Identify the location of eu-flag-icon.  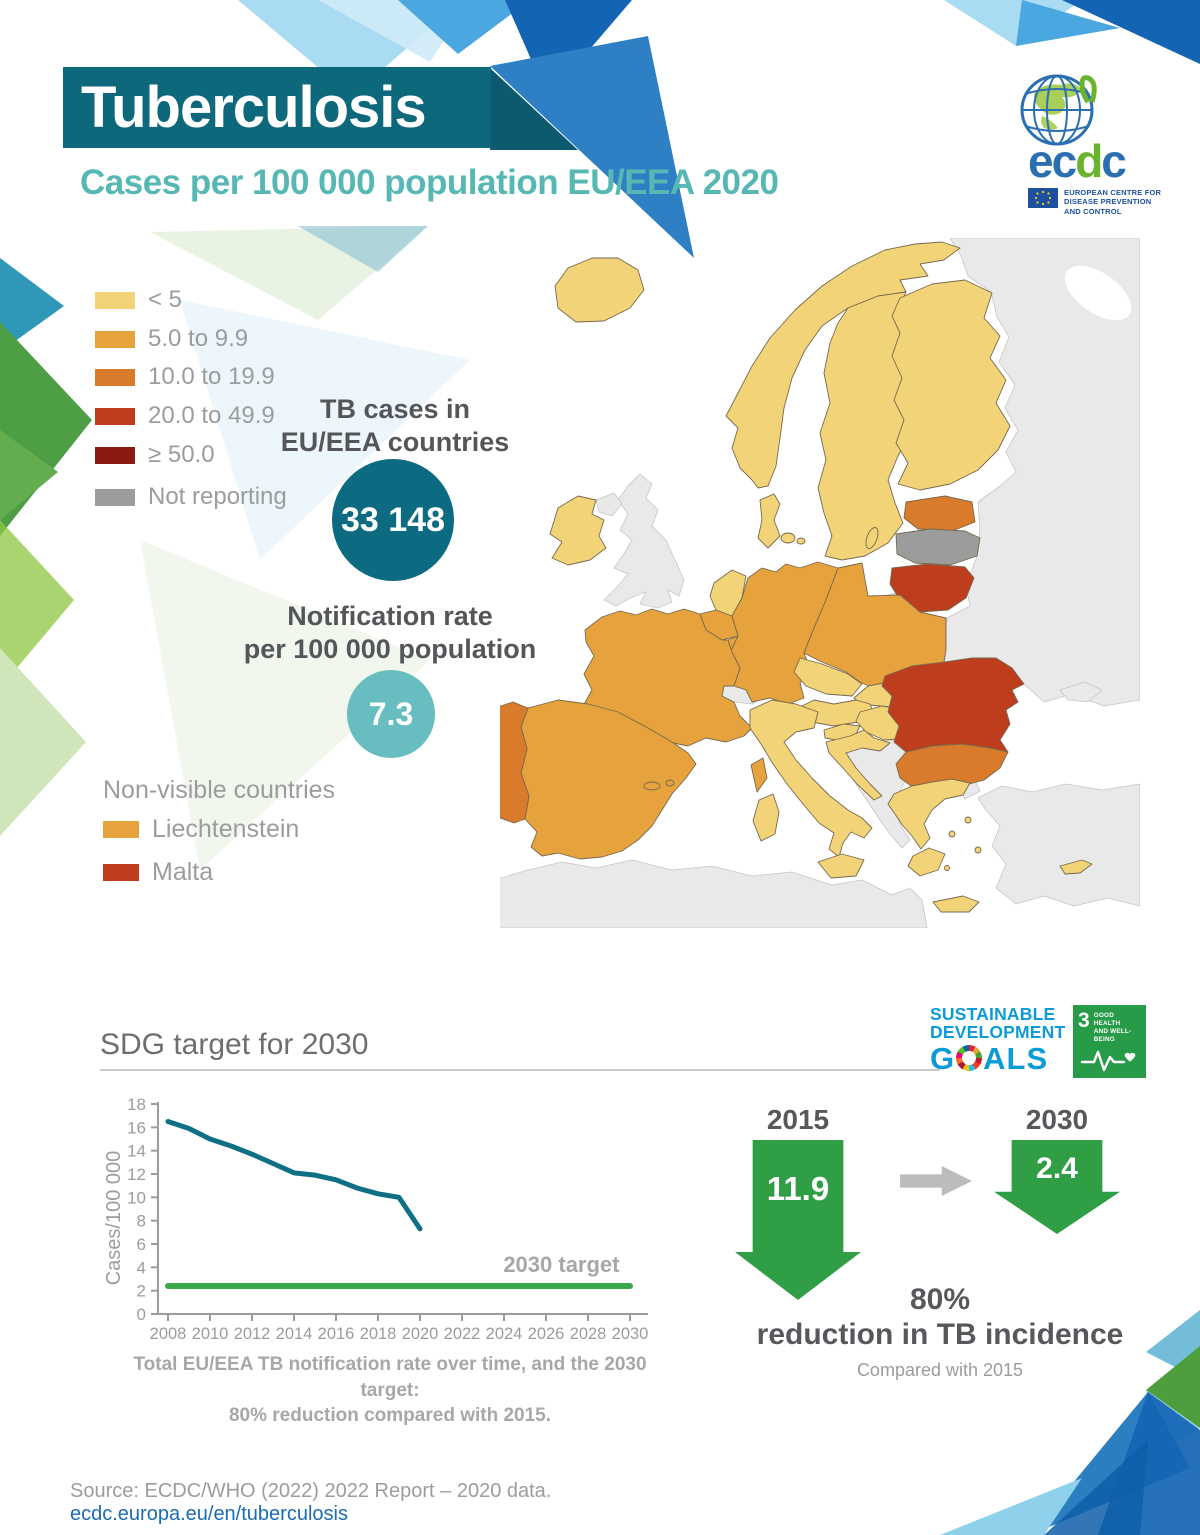
(1043, 198).